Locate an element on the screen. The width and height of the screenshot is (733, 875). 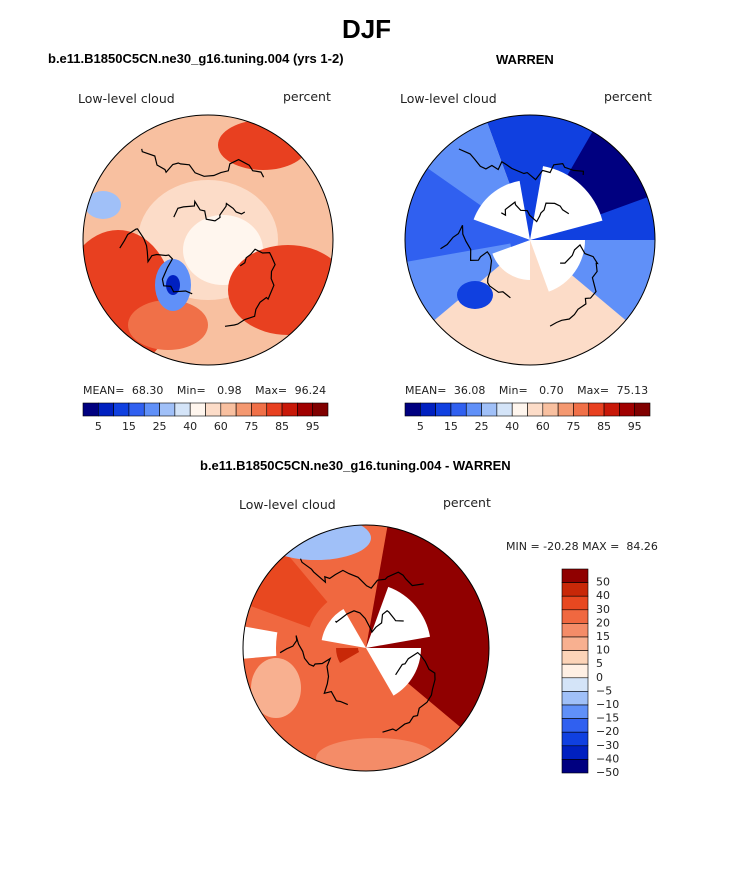
model-max-label: Max= is located at coordinates (271, 390).